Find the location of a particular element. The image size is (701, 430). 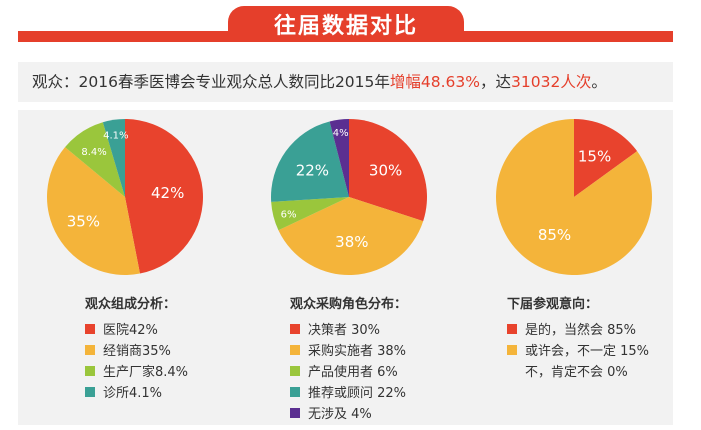

legend-item: 推荐或顾问 22% is located at coordinates (348, 391).